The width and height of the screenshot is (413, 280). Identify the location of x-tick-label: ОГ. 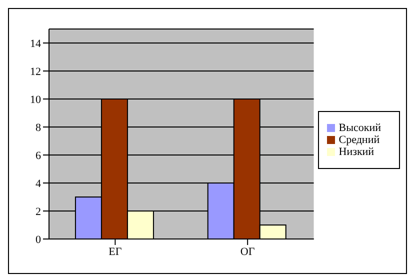
(247, 252).